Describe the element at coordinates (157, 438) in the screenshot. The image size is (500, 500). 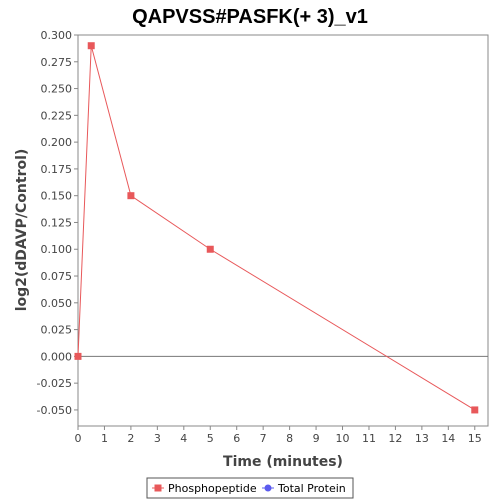
I see `x-tick-label: 3` at that location.